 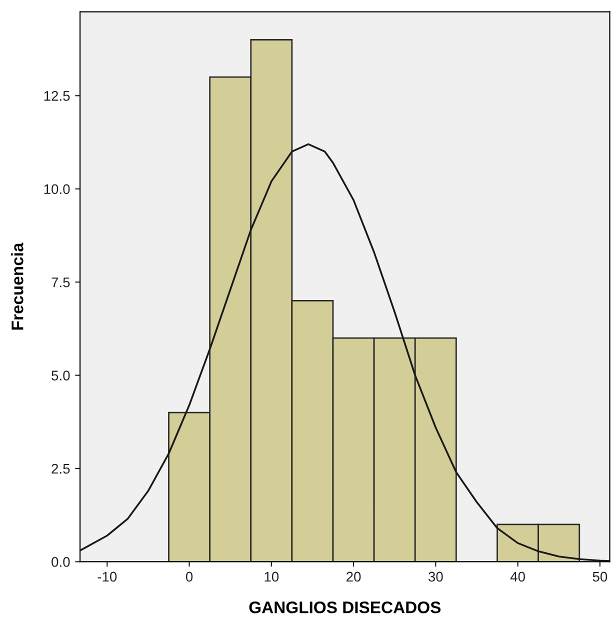 What do you see at coordinates (61, 562) in the screenshot?
I see `y-tick-label: 0.0` at bounding box center [61, 562].